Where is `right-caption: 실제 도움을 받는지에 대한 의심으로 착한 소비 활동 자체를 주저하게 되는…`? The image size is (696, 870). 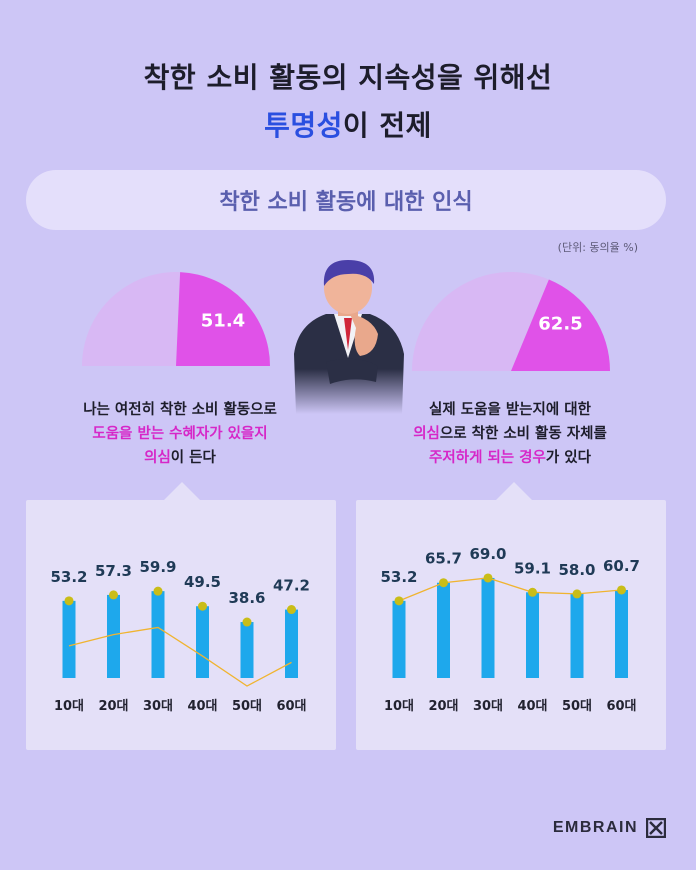 right-caption: 실제 도움을 받는지에 대한 의심으로 착한 소비 활동 자체를 주저하게 되는… is located at coordinates (510, 434).